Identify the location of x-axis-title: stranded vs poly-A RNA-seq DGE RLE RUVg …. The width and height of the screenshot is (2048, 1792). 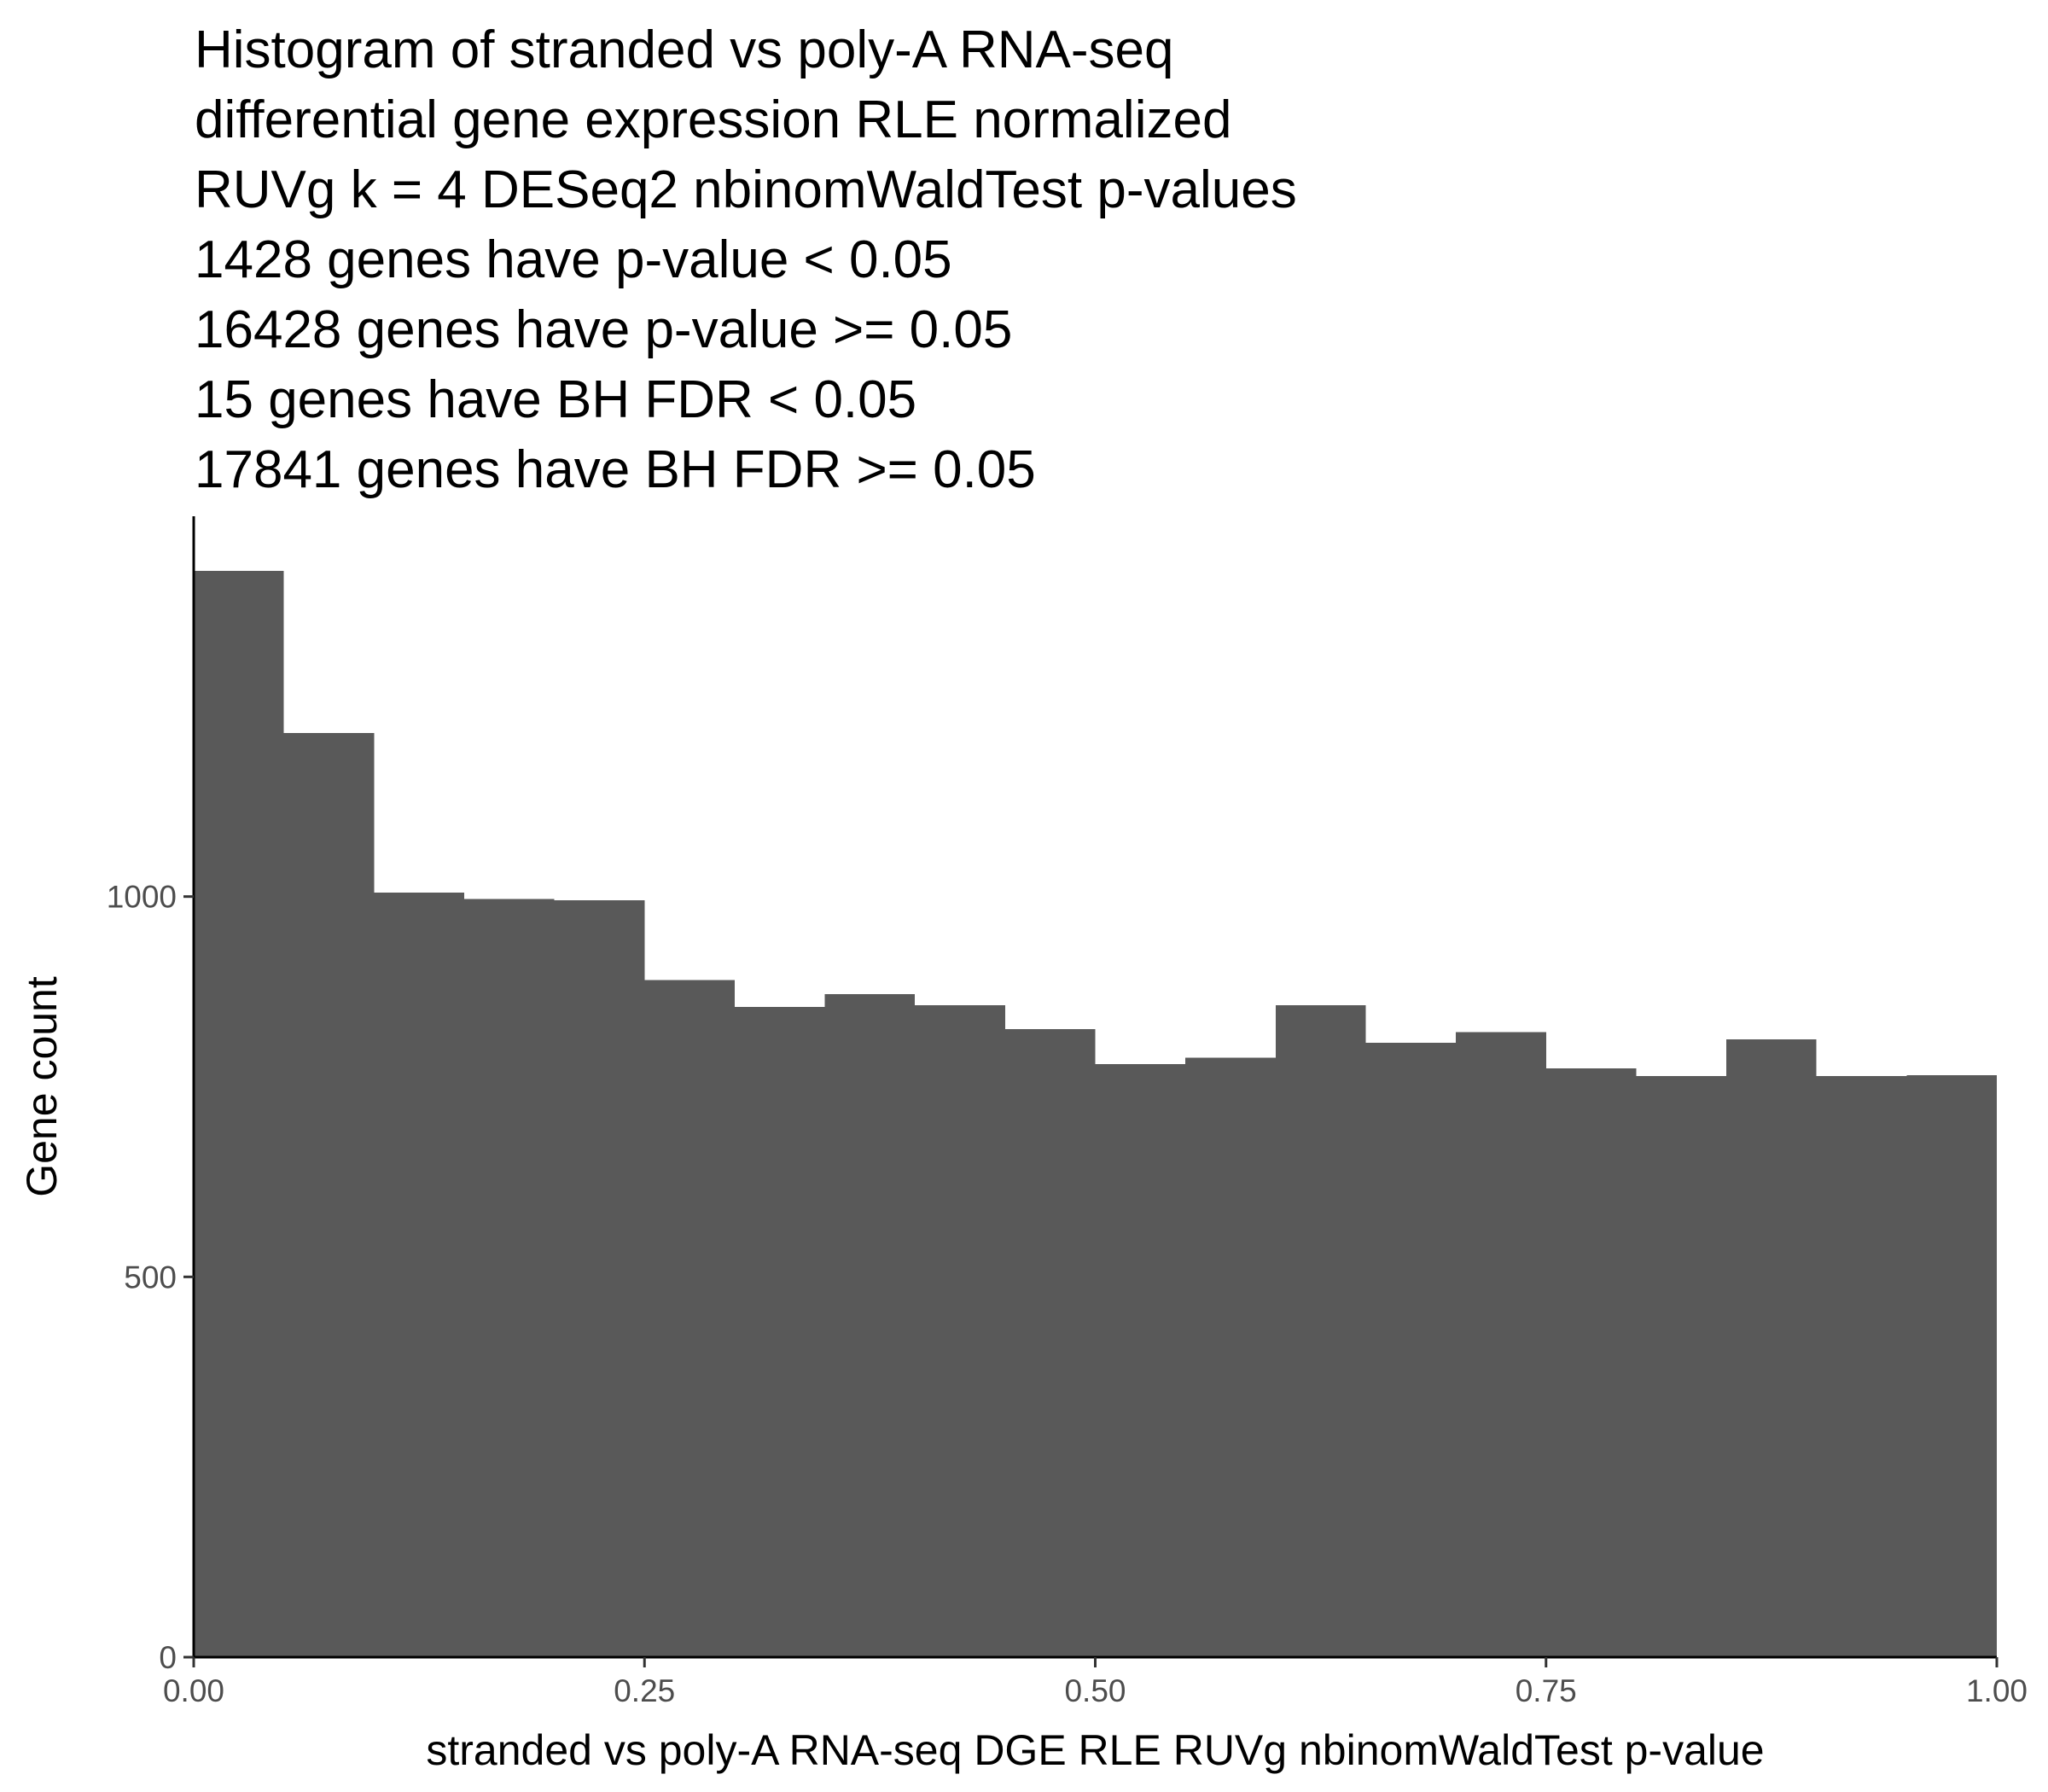
(1095, 1750).